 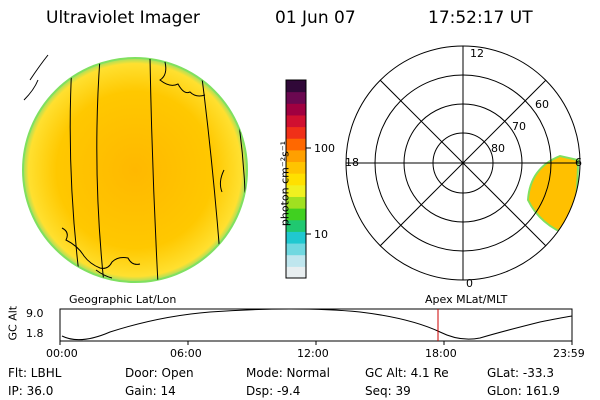 What do you see at coordinates (31, 391) in the screenshot?
I see `ip-info: IP: 36.0` at bounding box center [31, 391].